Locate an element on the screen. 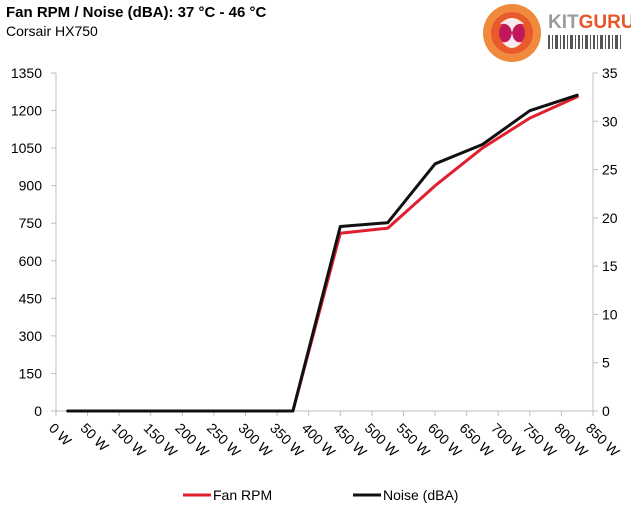  x-axis-tick-label: 250 W is located at coordinates (224, 440).